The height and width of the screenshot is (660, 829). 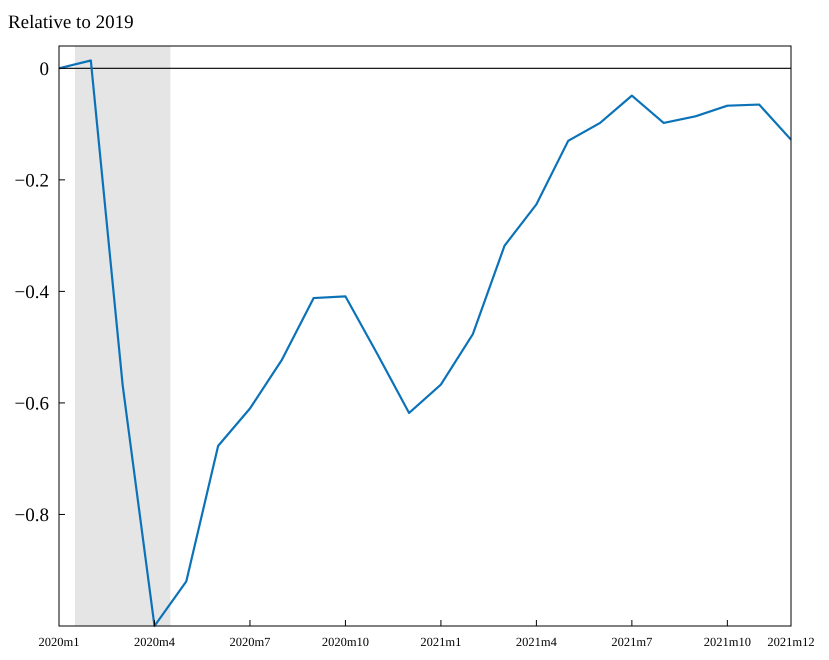 What do you see at coordinates (31, 181) in the screenshot?
I see `y-tick-label: −0.2` at bounding box center [31, 181].